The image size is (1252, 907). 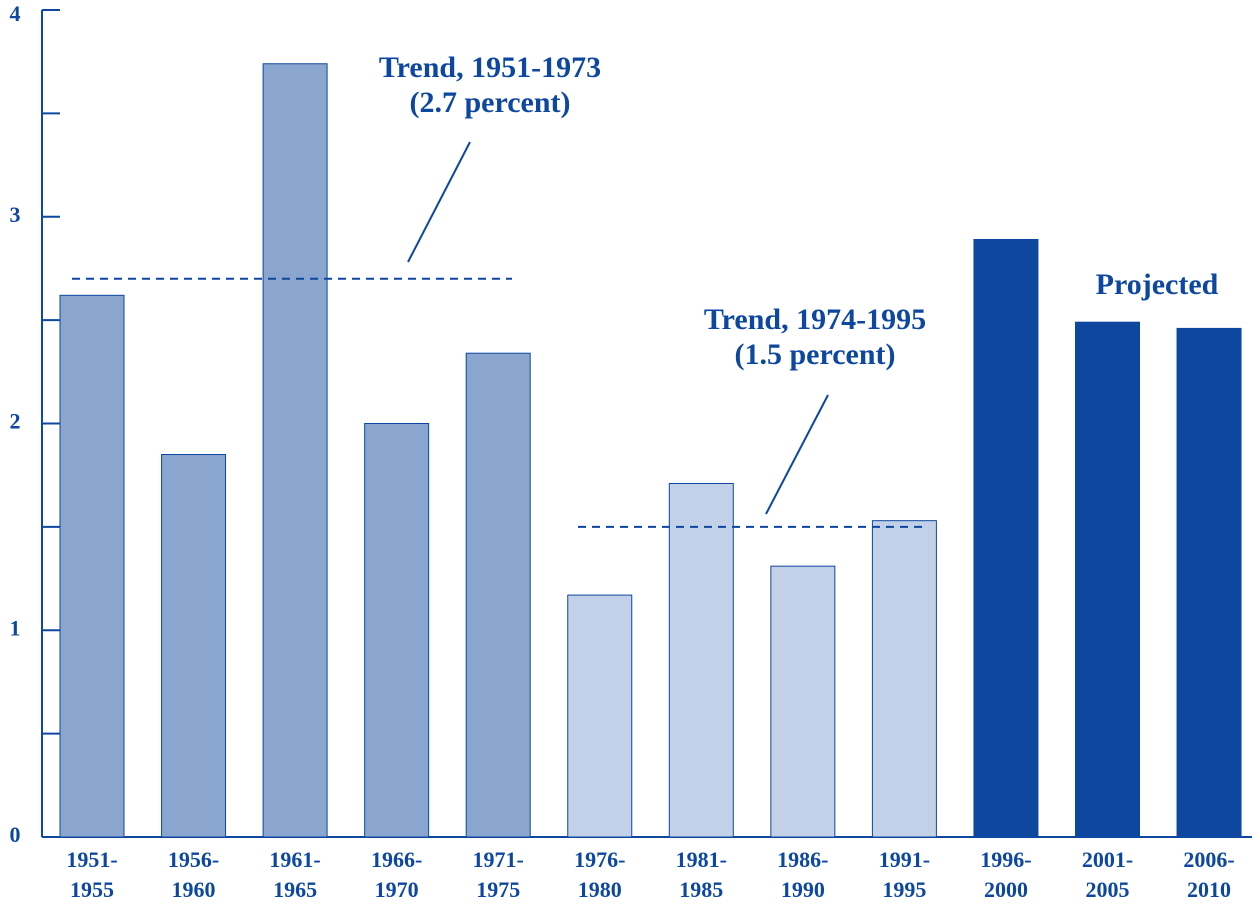 I want to click on y-tick-label: 3, so click(x=15, y=214).